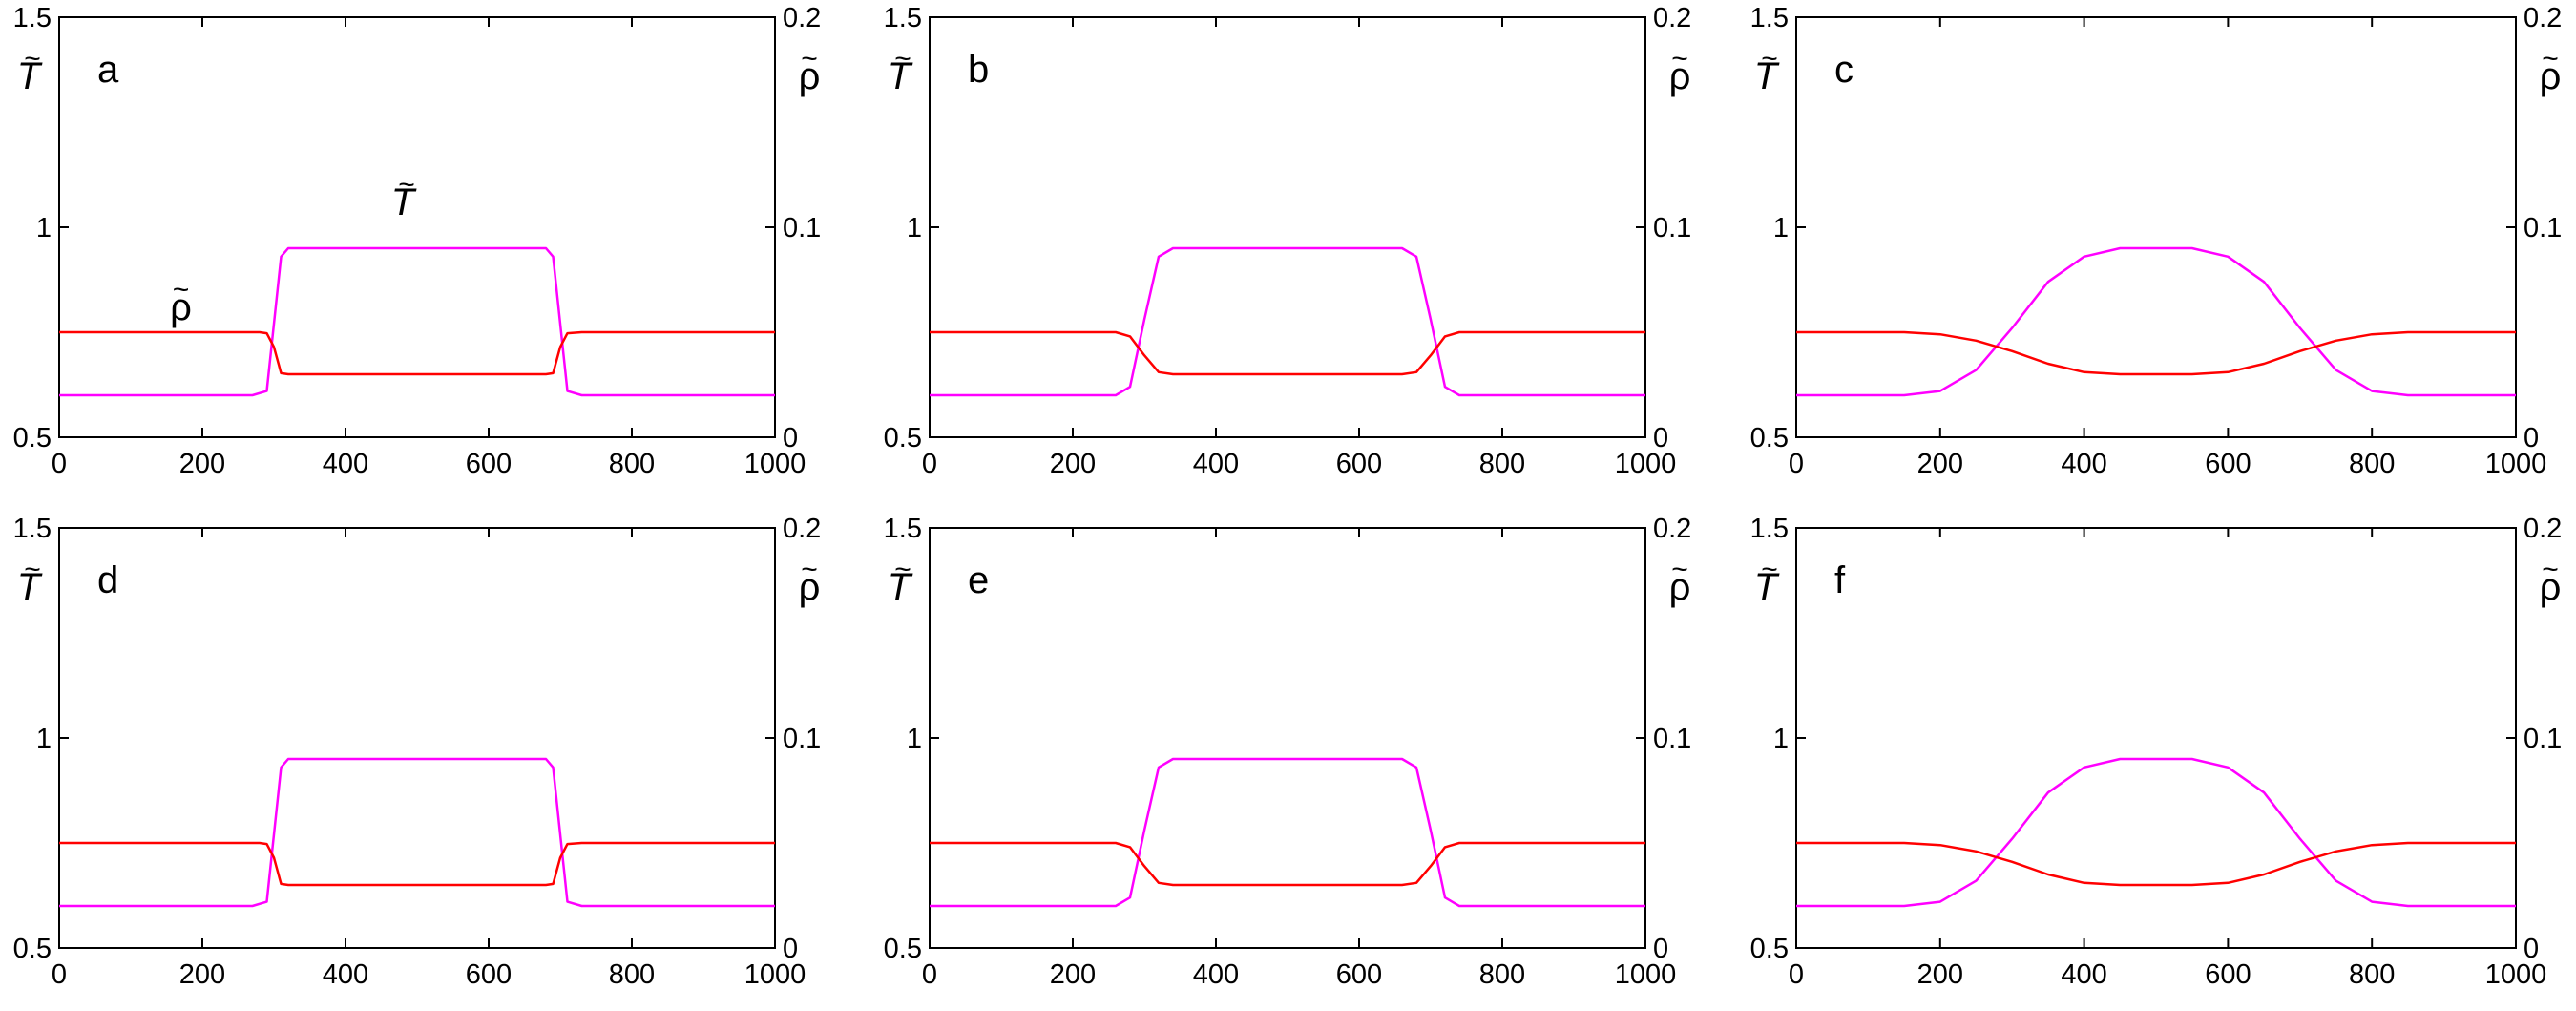 The image size is (2576, 1011). Describe the element at coordinates (1843, 70) in the screenshot. I see `panel-letter: c` at that location.